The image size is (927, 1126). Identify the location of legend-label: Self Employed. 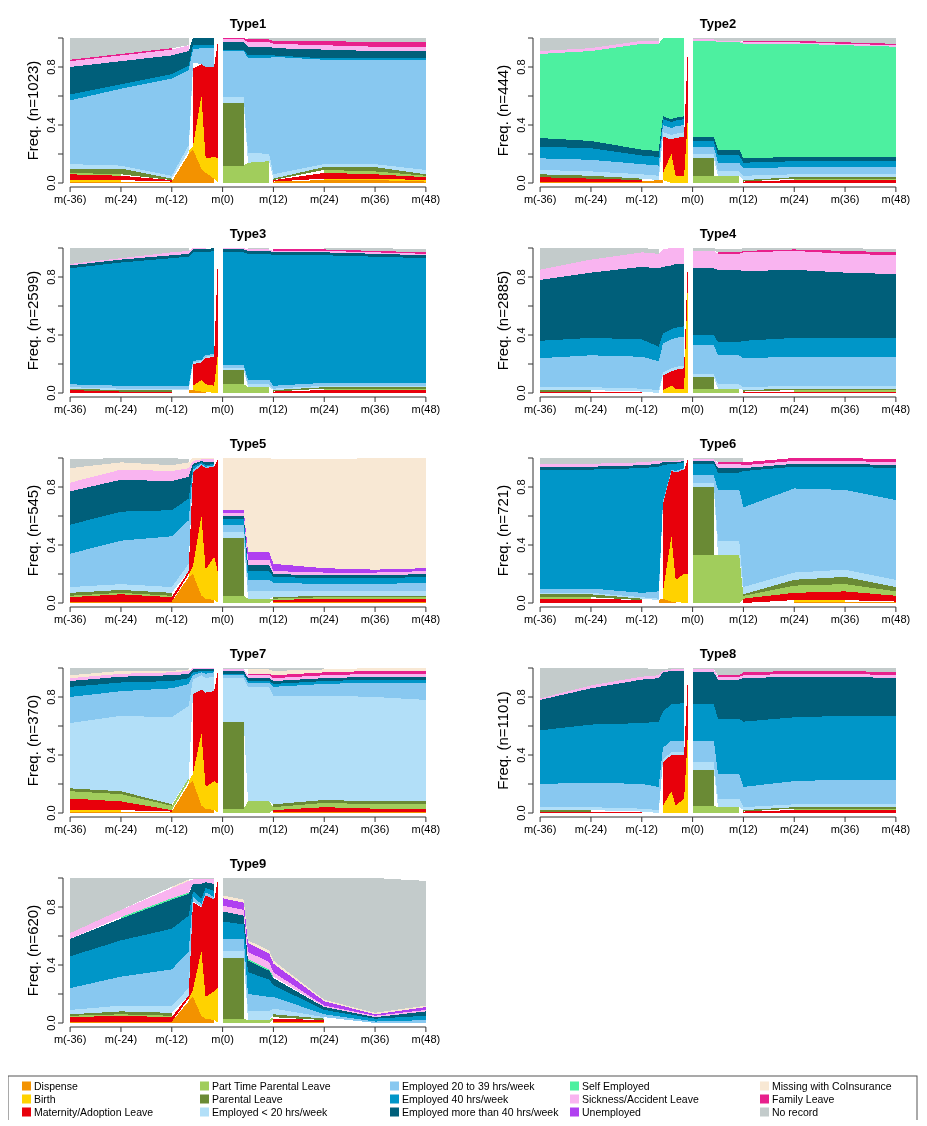
(616, 1086).